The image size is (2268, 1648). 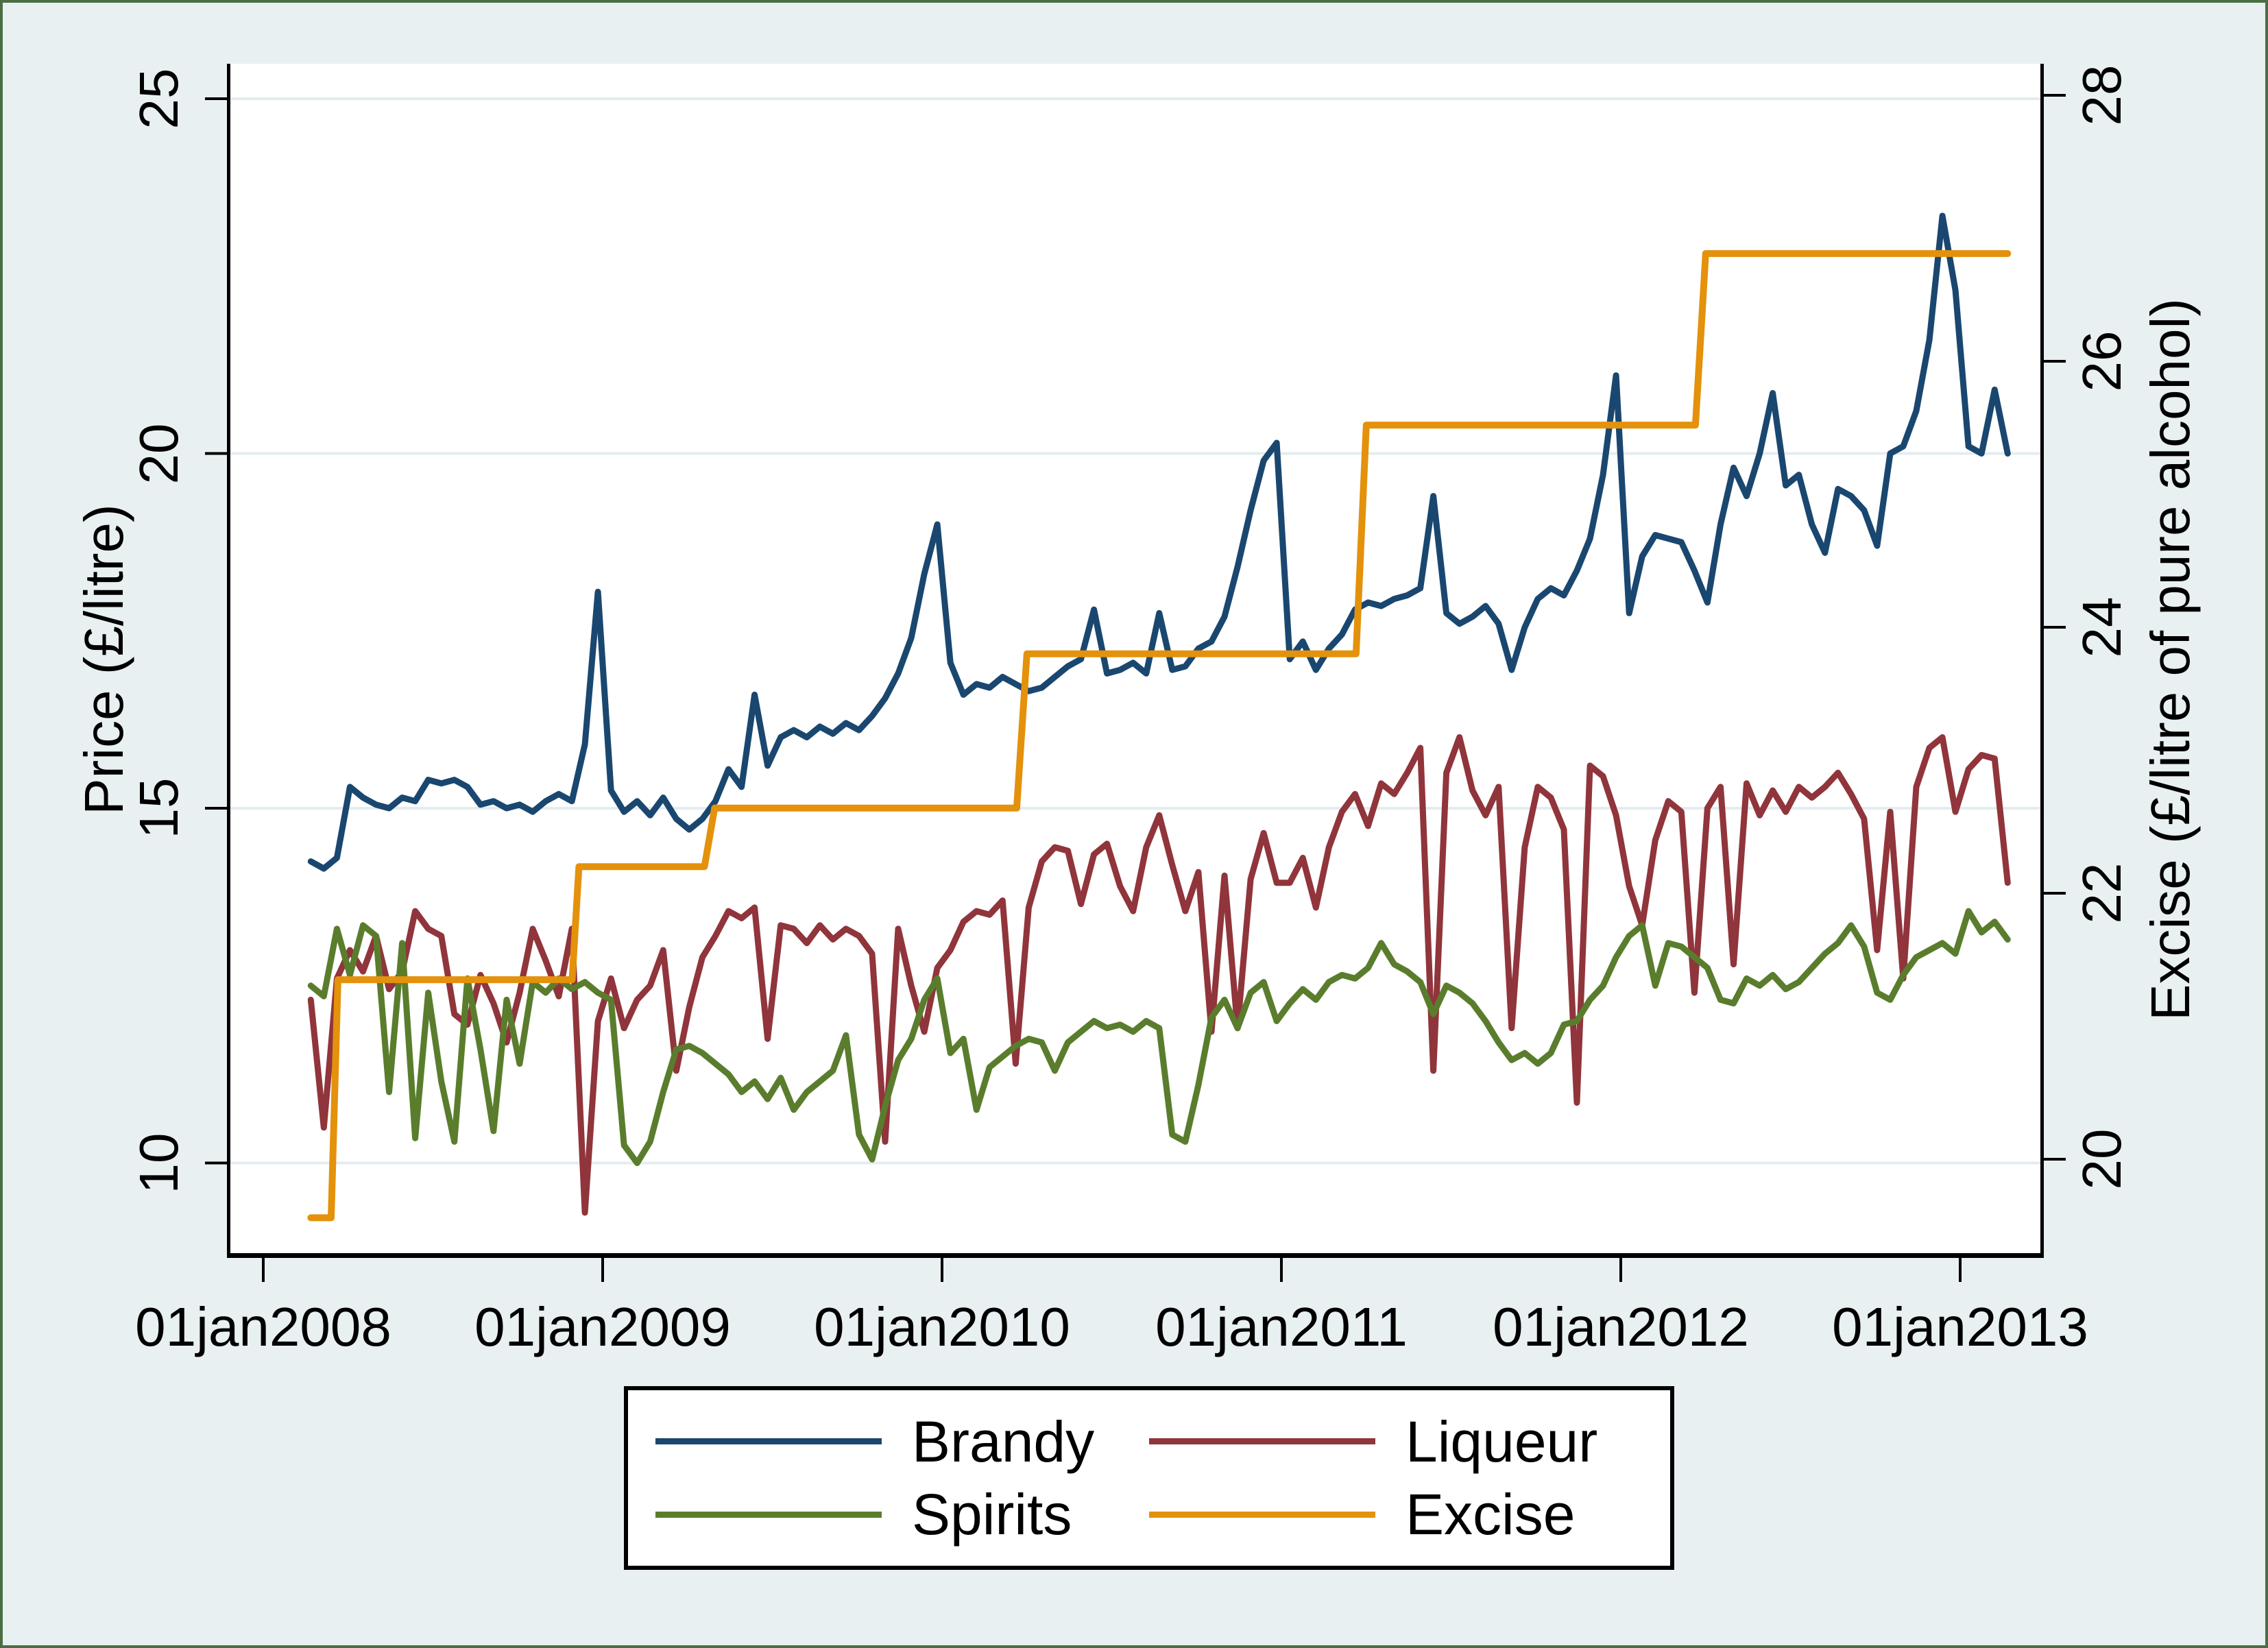 I want to click on x-tick-label-2009: 01jan2009, so click(x=602, y=1326).